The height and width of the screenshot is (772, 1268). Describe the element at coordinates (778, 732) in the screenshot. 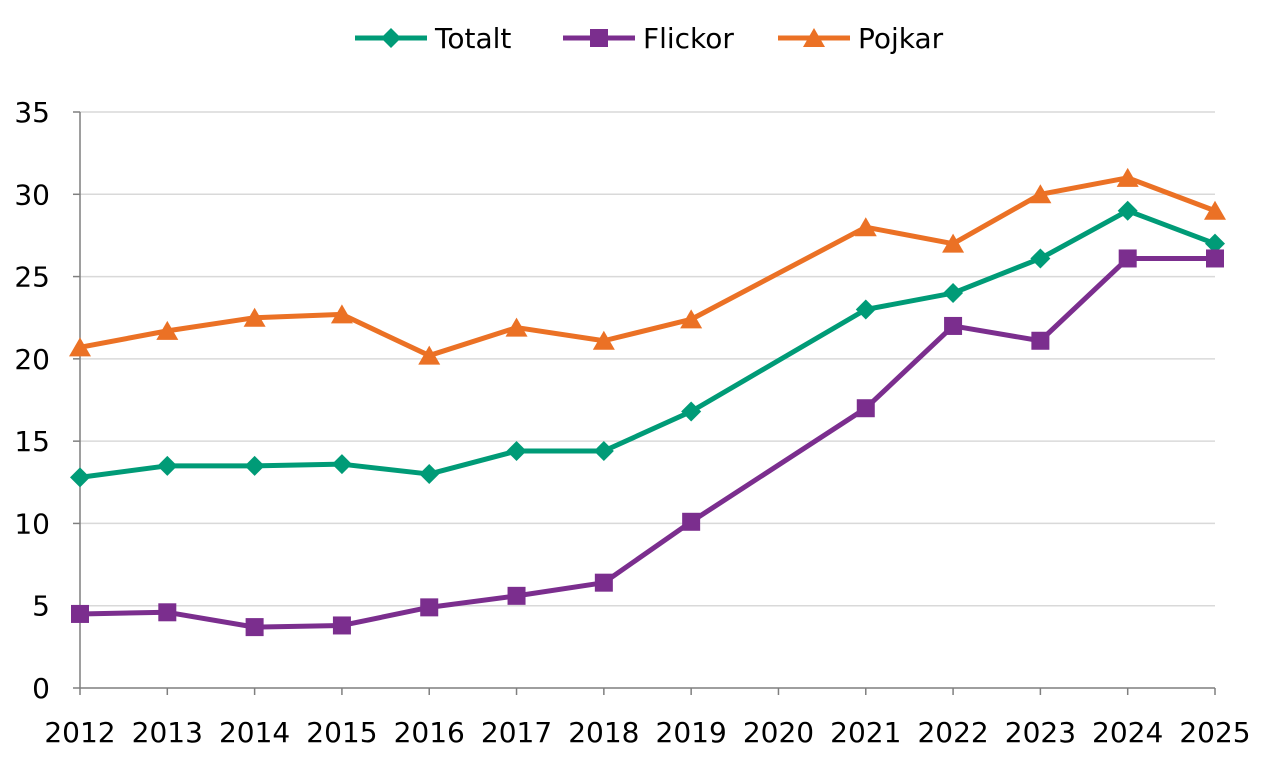

I see `x-tick-label: 2020` at that location.